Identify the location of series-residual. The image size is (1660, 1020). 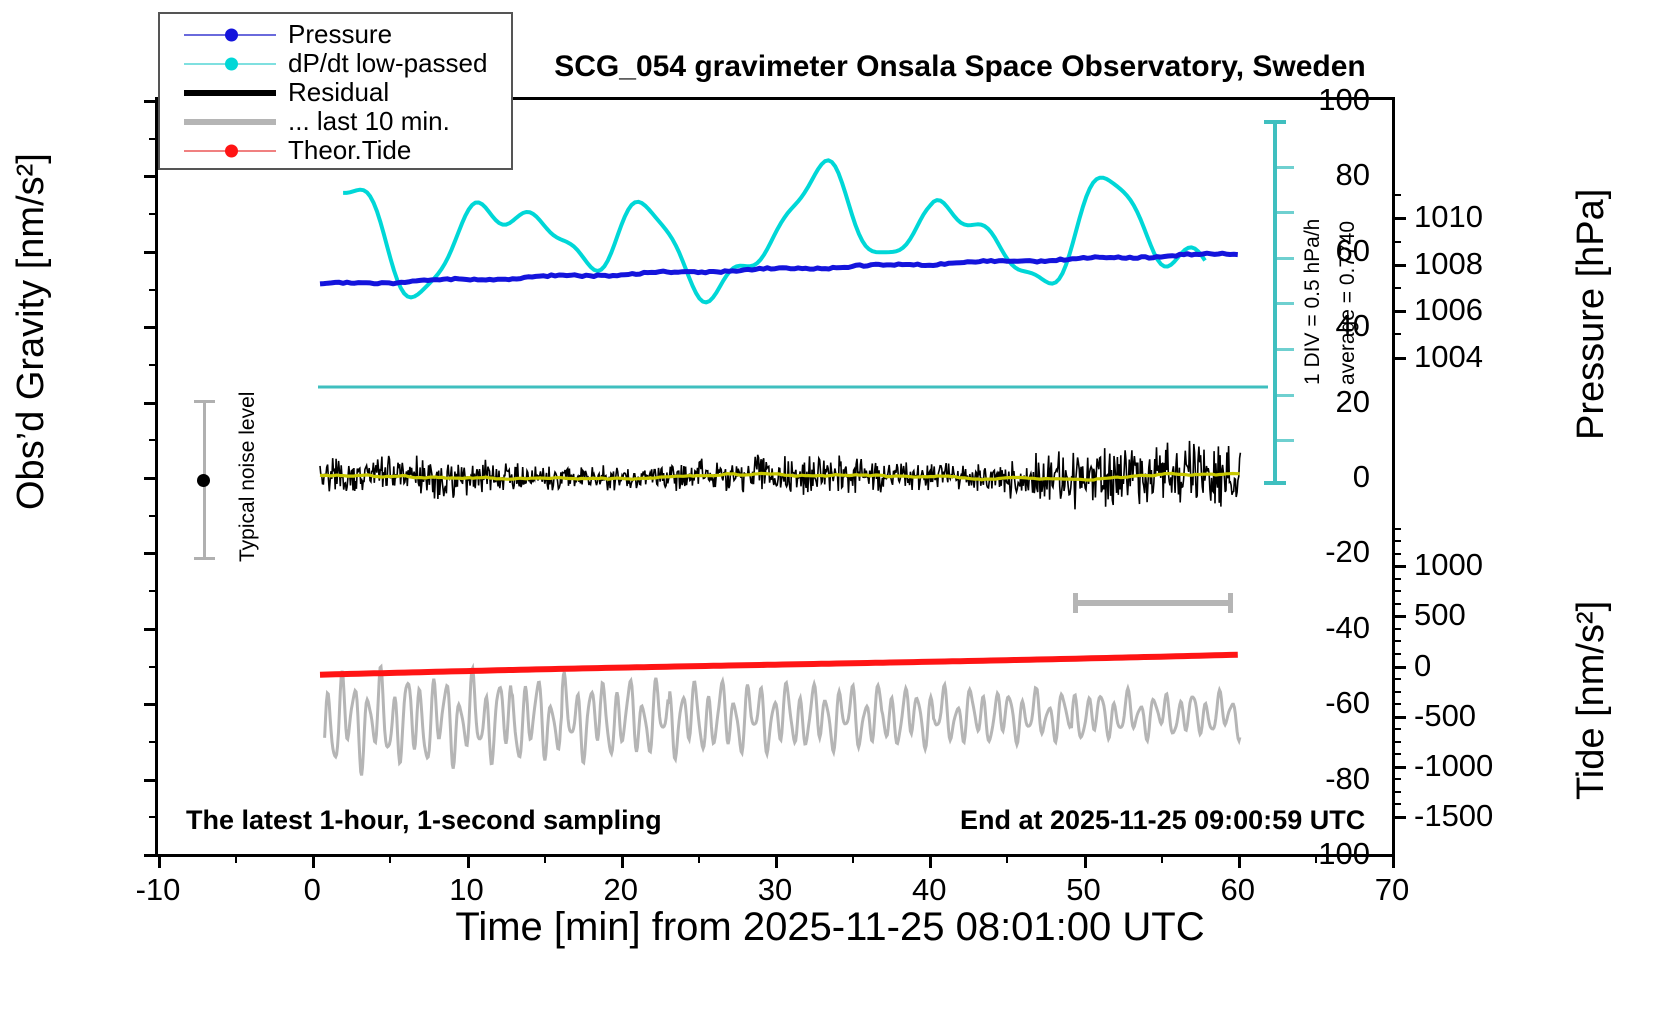
(780, 475).